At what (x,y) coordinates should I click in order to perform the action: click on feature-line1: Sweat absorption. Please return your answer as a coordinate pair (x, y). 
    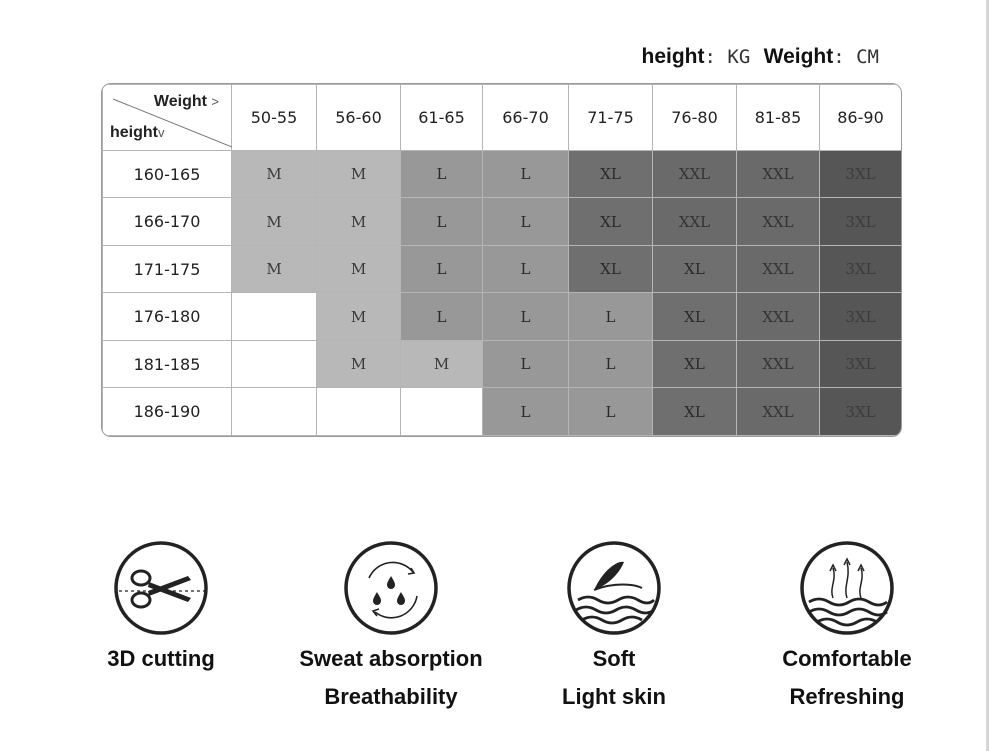
    Looking at the image, I should click on (391, 658).